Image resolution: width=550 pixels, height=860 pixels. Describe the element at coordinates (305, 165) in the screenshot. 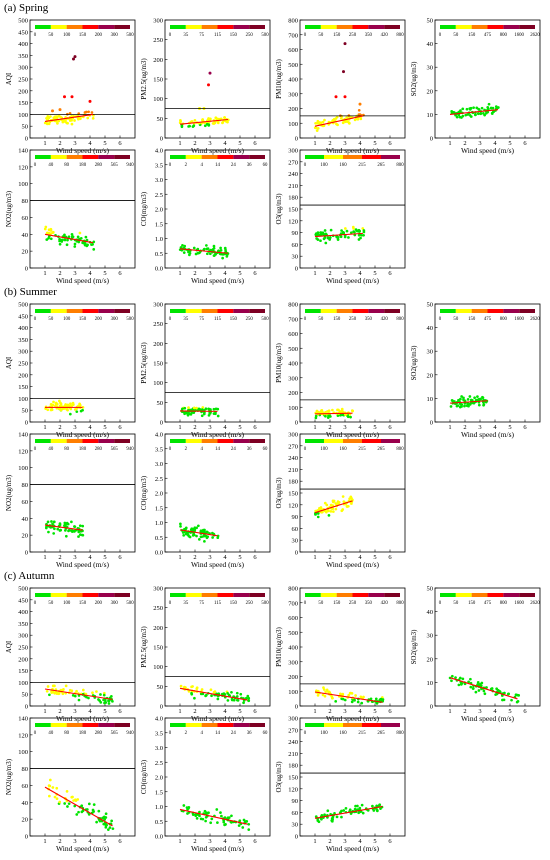

I see `legend-tick-label: 0` at that location.